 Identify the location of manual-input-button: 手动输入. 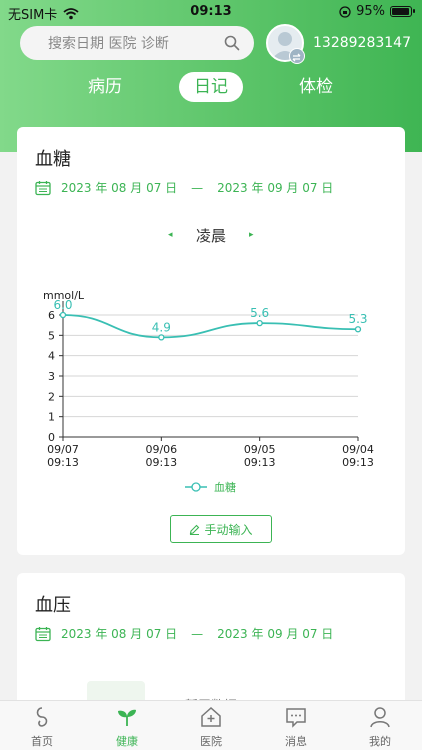
(221, 529).